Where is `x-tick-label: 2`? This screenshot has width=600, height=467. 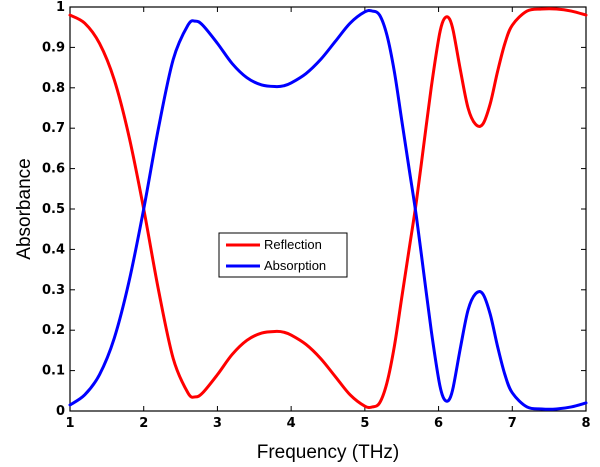
x-tick-label: 2 is located at coordinates (143, 423).